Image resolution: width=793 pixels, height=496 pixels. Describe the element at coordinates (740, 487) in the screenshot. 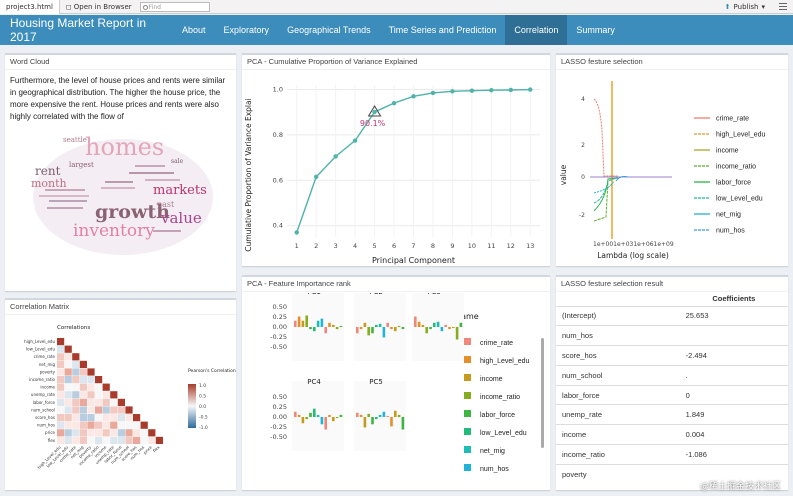

I see `watermark: @稀土掘金技术社区` at that location.